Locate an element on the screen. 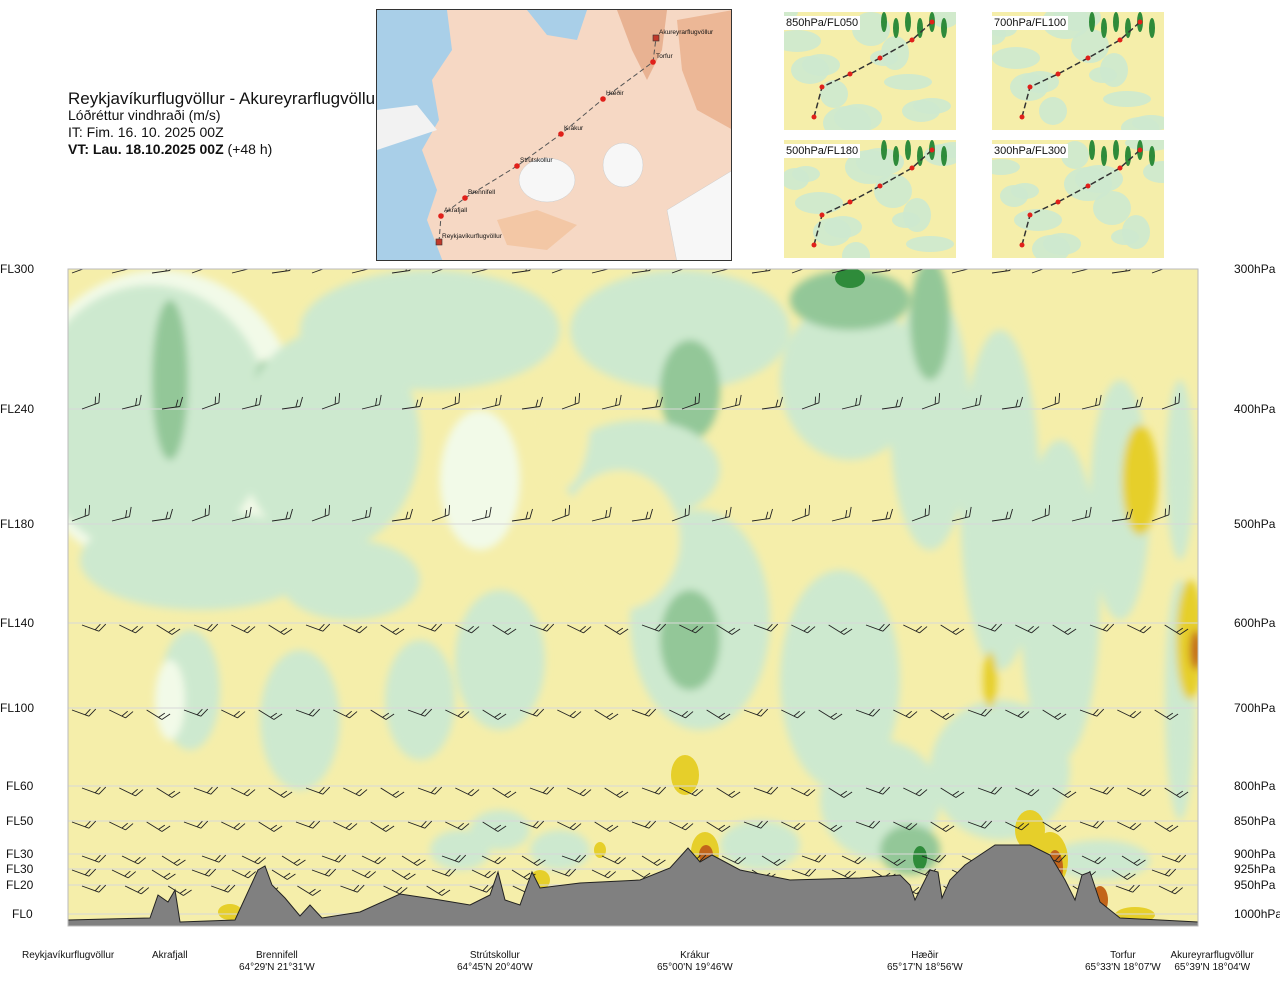 The image size is (1280, 981). location-name: Krákur is located at coordinates (695, 955).